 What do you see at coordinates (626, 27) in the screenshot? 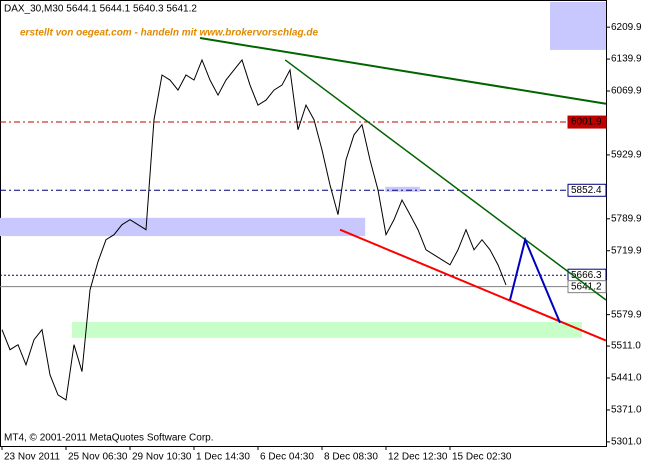
I see `y-tick-label: 6209.9` at bounding box center [626, 27].